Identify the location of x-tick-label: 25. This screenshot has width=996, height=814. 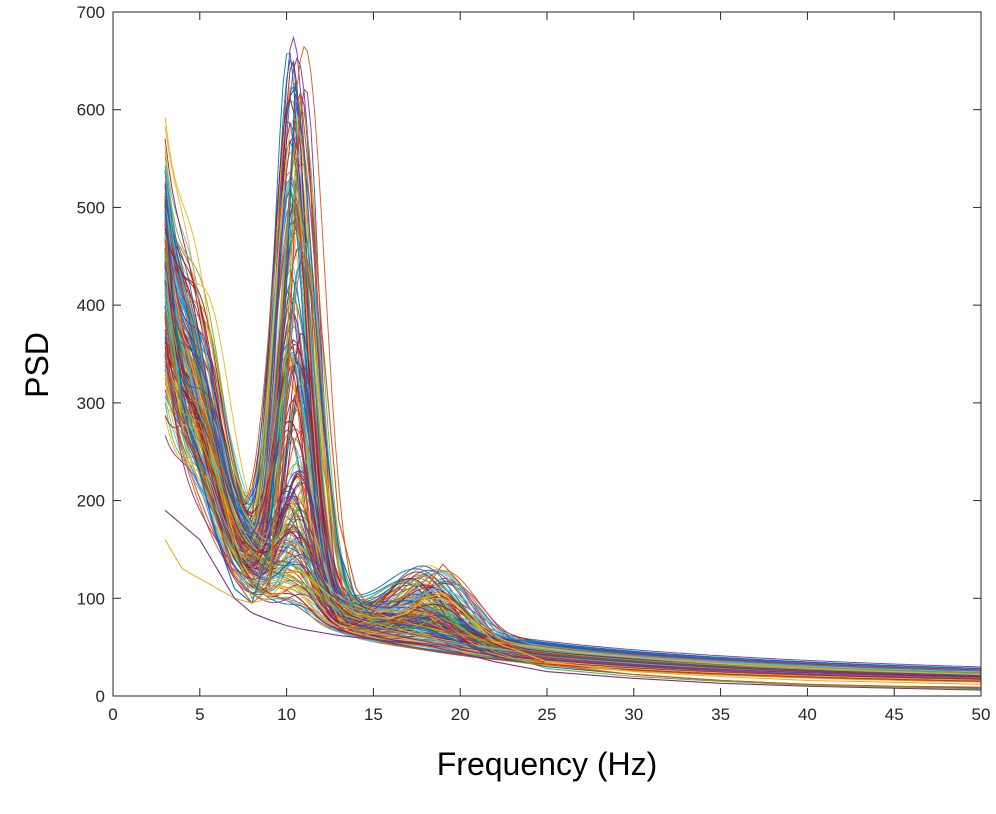
(547, 714).